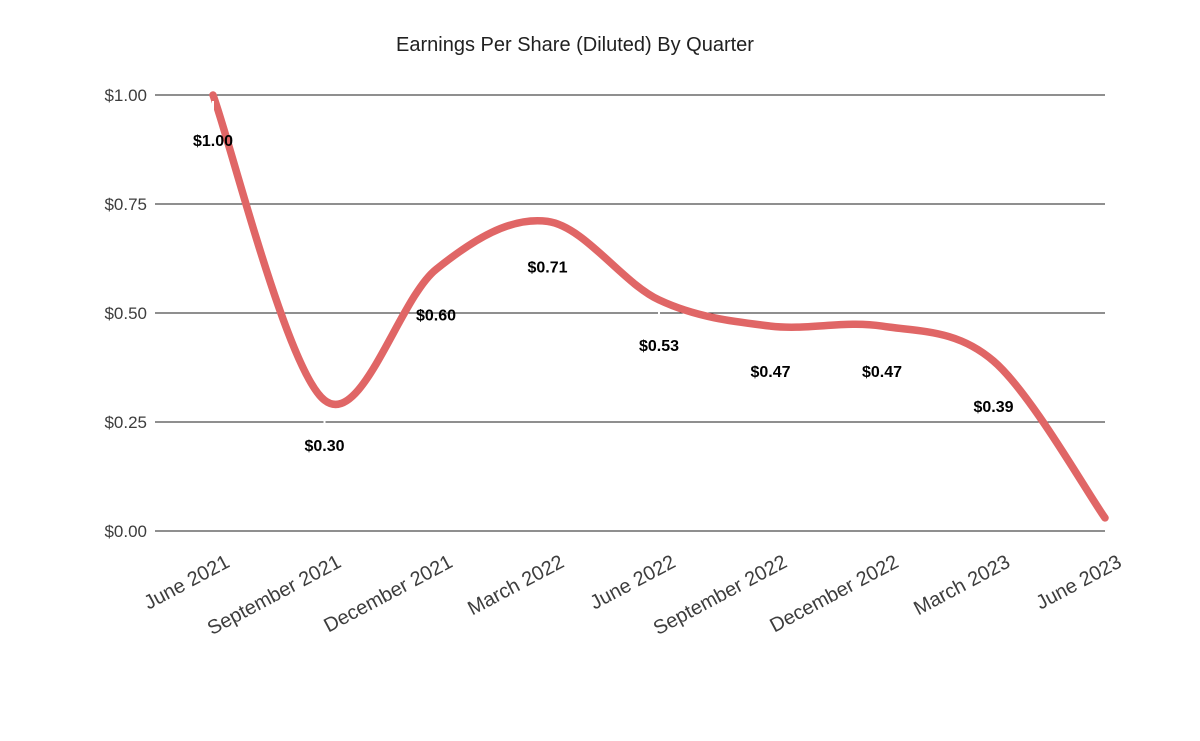 Image resolution: width=1200 pixels, height=741 pixels. I want to click on chart-title: Earnings Per Share (Diluted) By Quarter, so click(575, 45).